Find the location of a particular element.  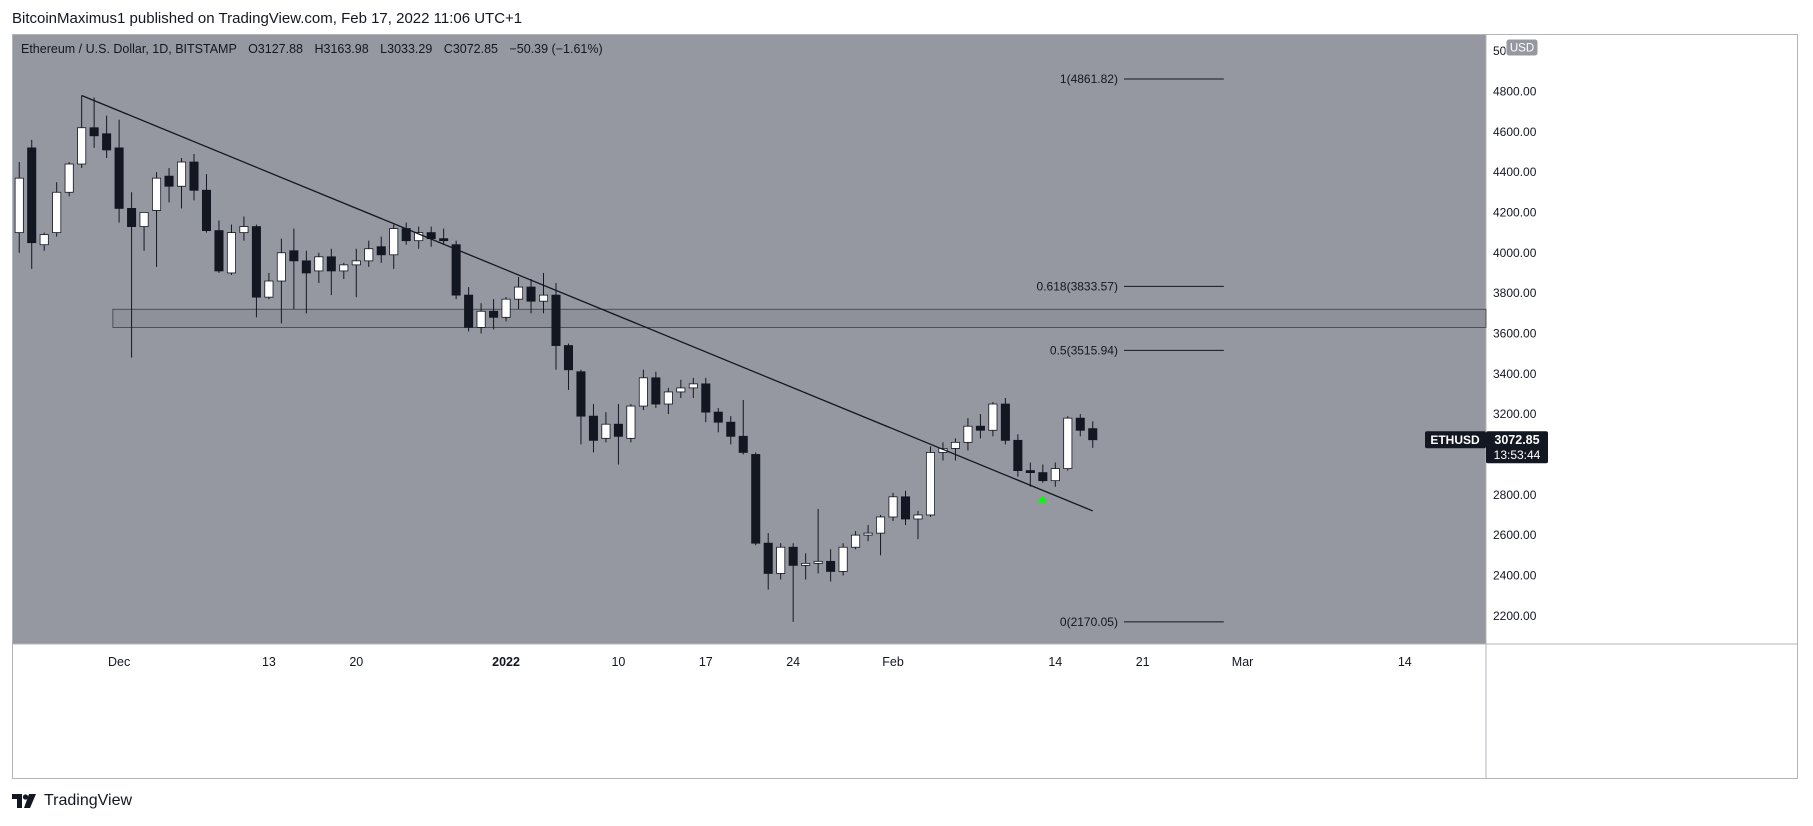

last-price-label: ETHUSD 3072.85 13:53:44 is located at coordinates (1486, 447).